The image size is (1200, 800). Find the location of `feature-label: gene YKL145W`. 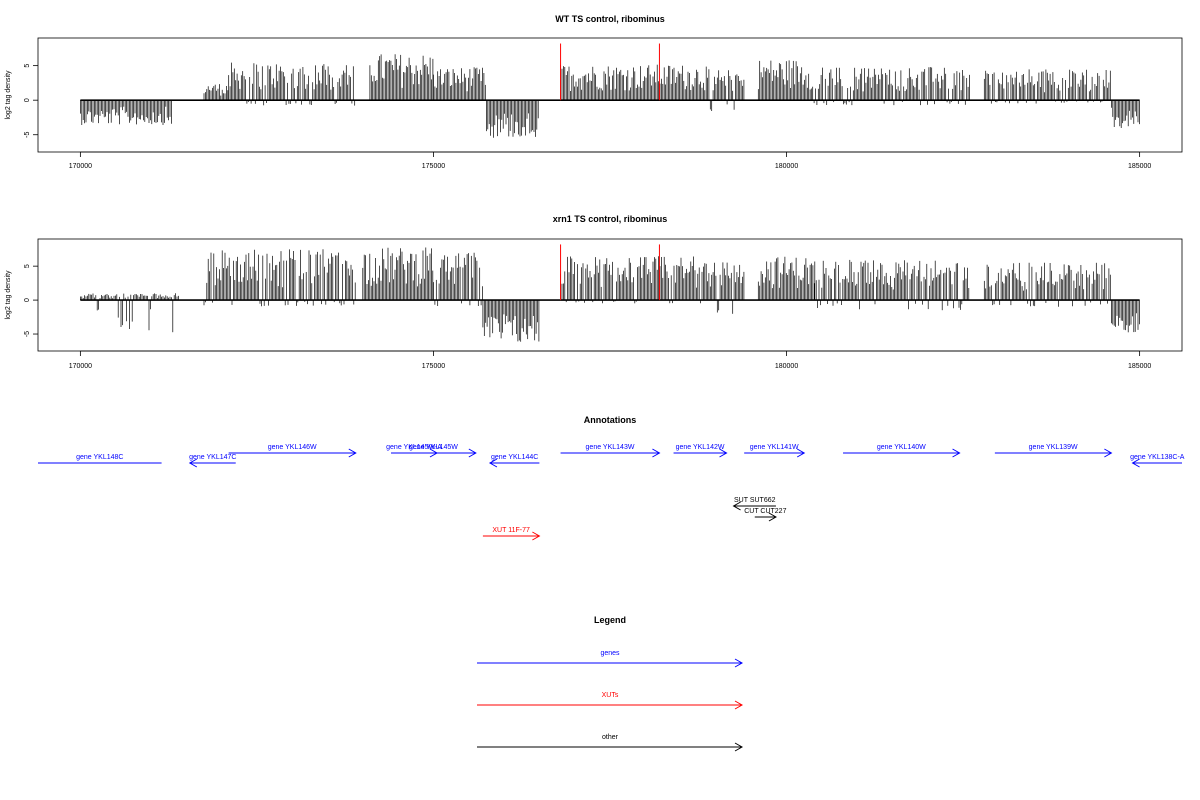

feature-label: gene YKL145W is located at coordinates (433, 447).